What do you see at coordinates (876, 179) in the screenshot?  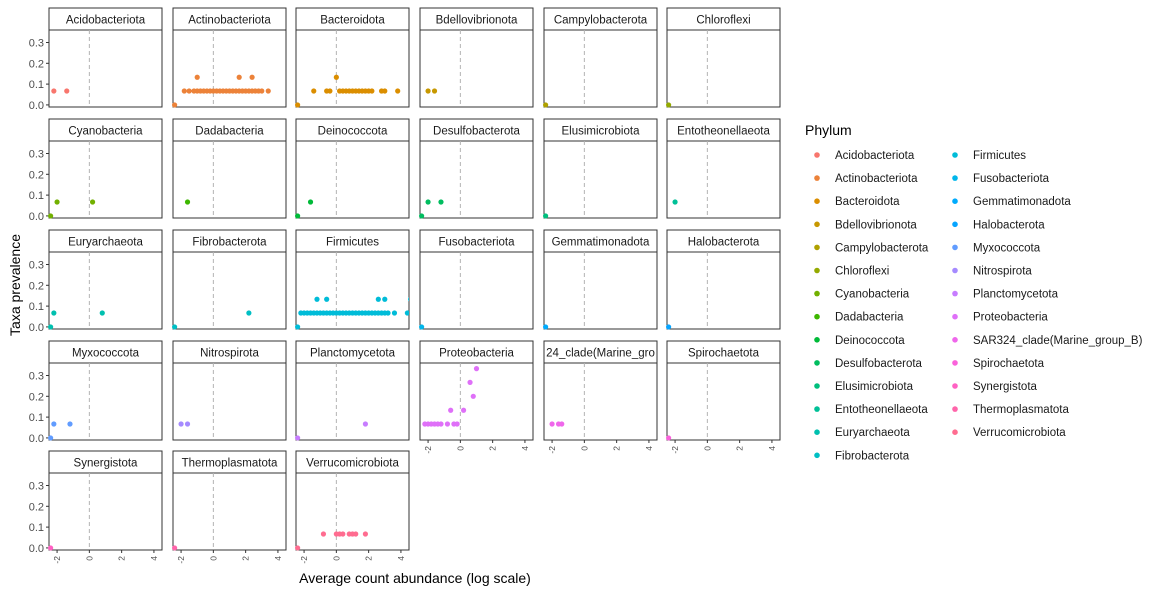 I see `legend-label: Actinobacteriota` at bounding box center [876, 179].